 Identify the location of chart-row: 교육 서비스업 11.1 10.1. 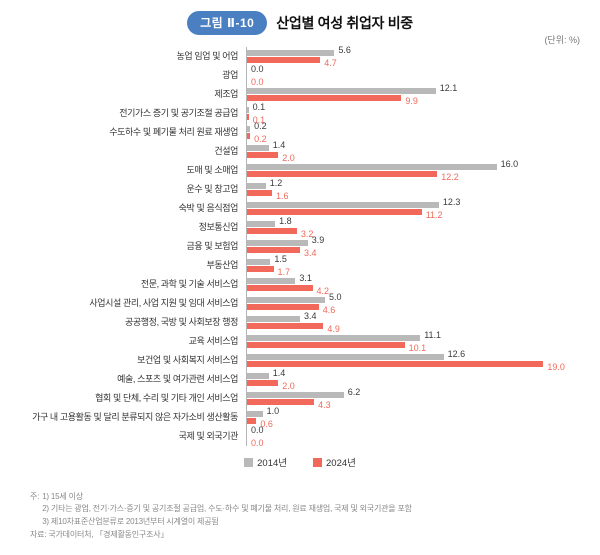
(300, 342).